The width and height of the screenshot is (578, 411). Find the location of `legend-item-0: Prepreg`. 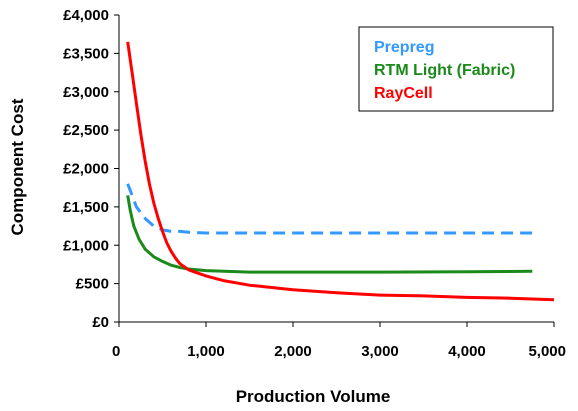

legend-item-0: Prepreg is located at coordinates (404, 47).